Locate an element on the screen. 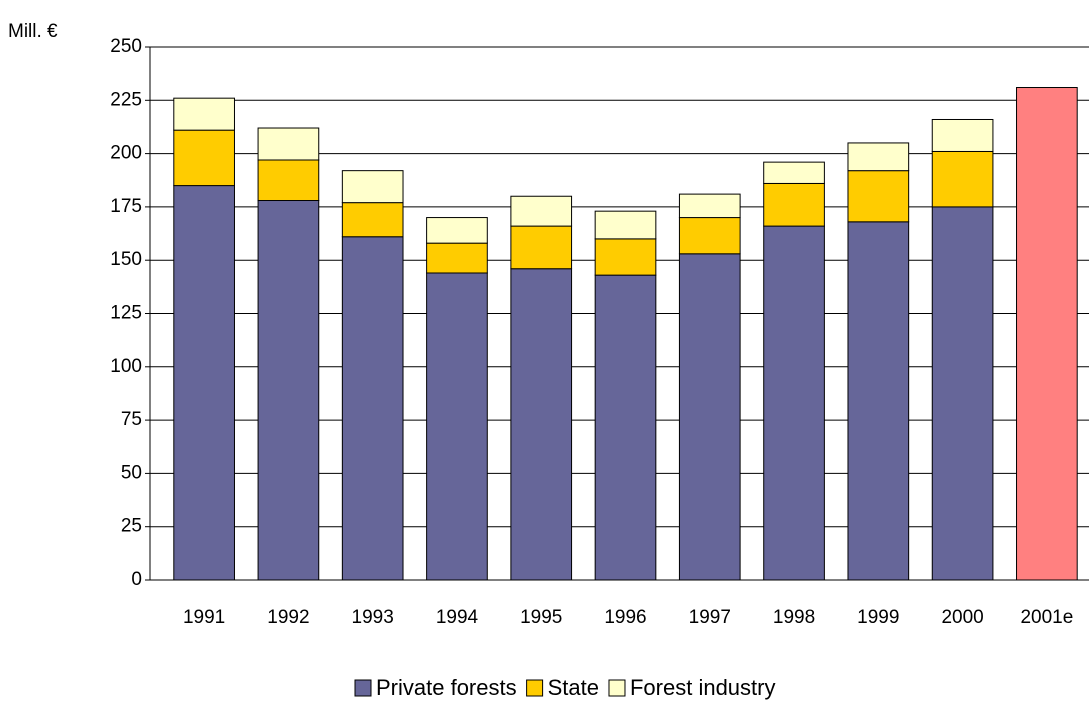 The height and width of the screenshot is (702, 1089). y-tick-label: 75 is located at coordinates (131, 419).